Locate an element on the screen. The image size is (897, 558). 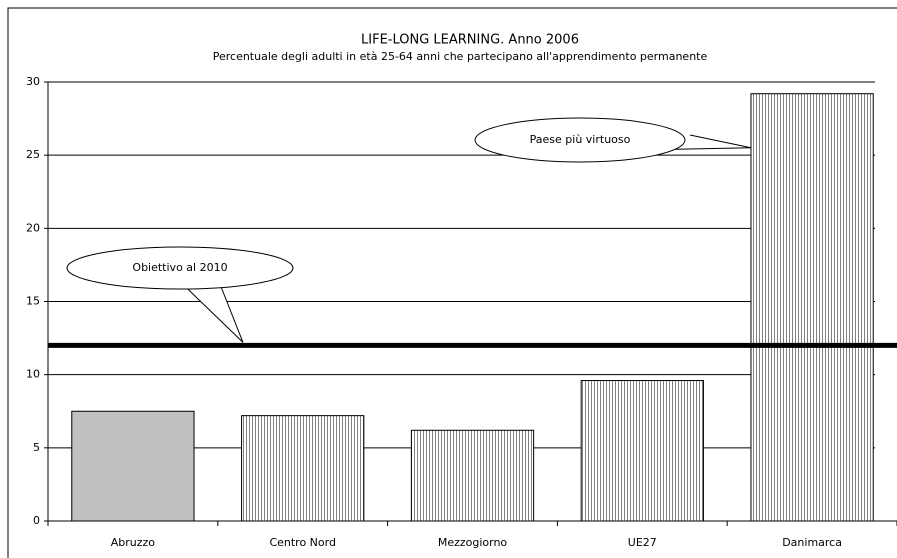
target-callout-text: Obiettivo al 2010 is located at coordinates (179, 267).